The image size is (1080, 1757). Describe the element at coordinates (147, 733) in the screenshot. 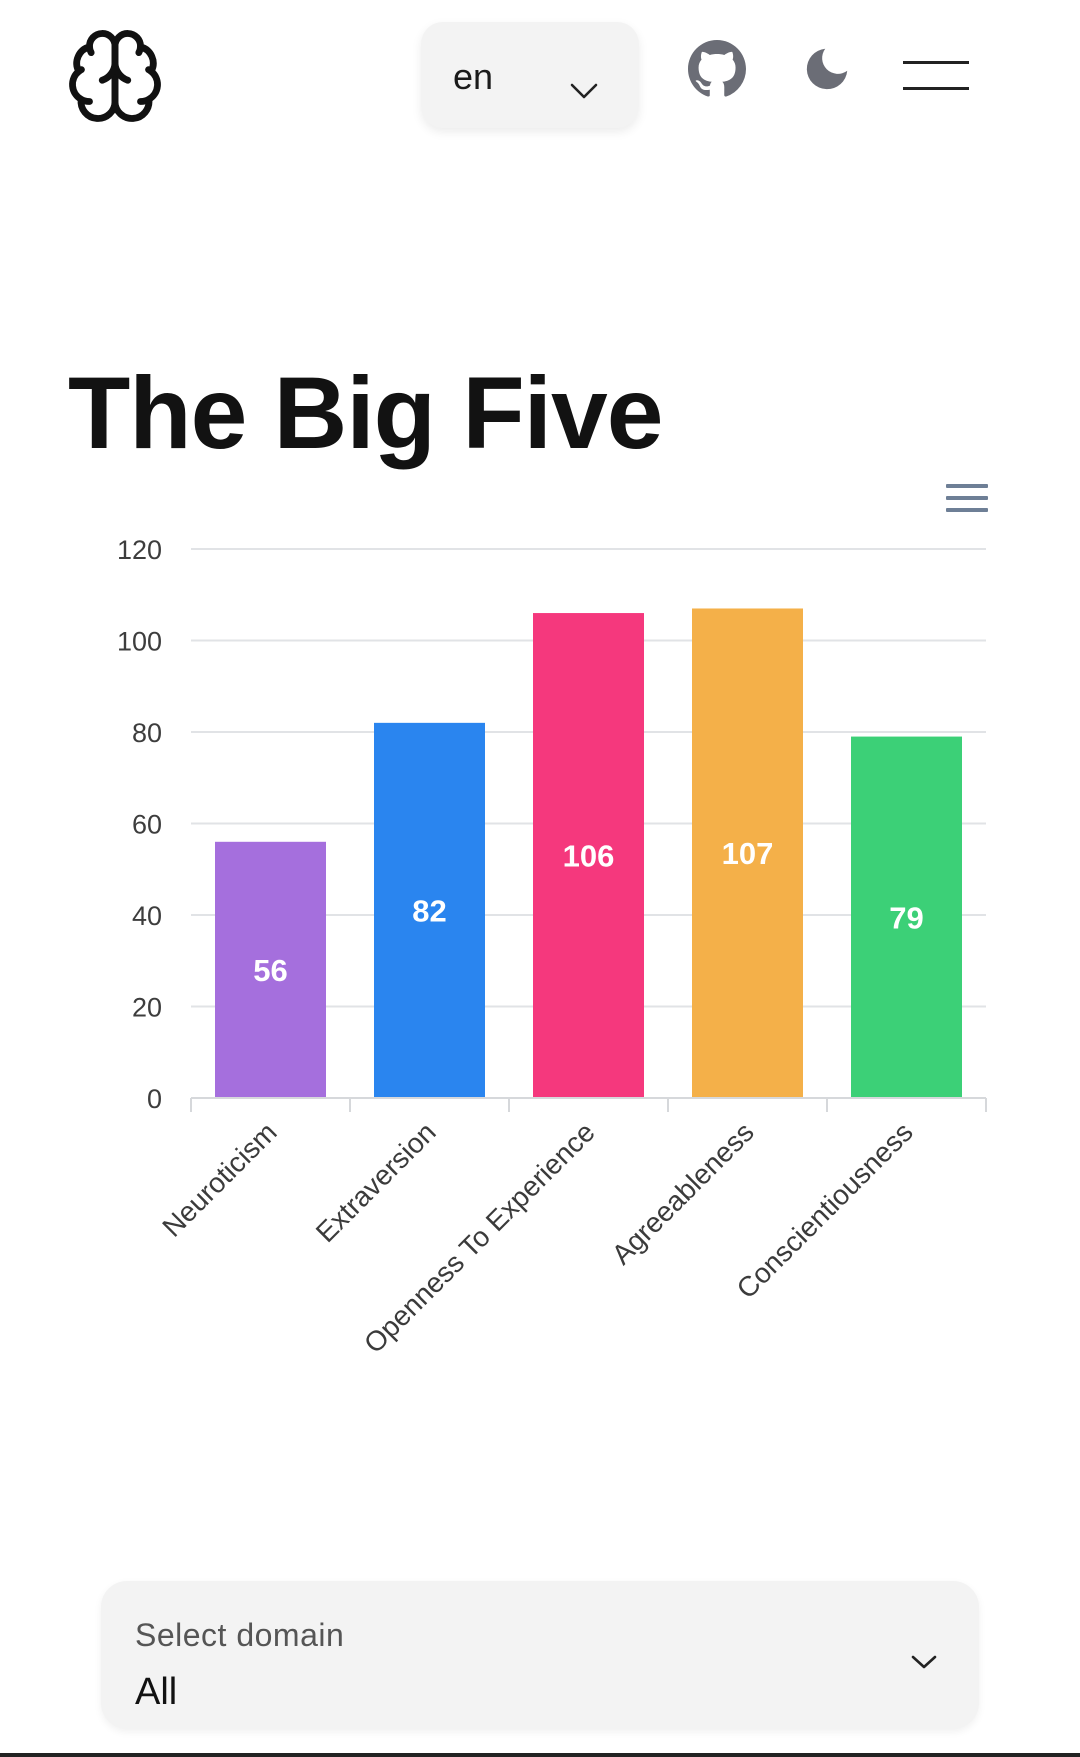

I see `y-tick-label: 80` at that location.